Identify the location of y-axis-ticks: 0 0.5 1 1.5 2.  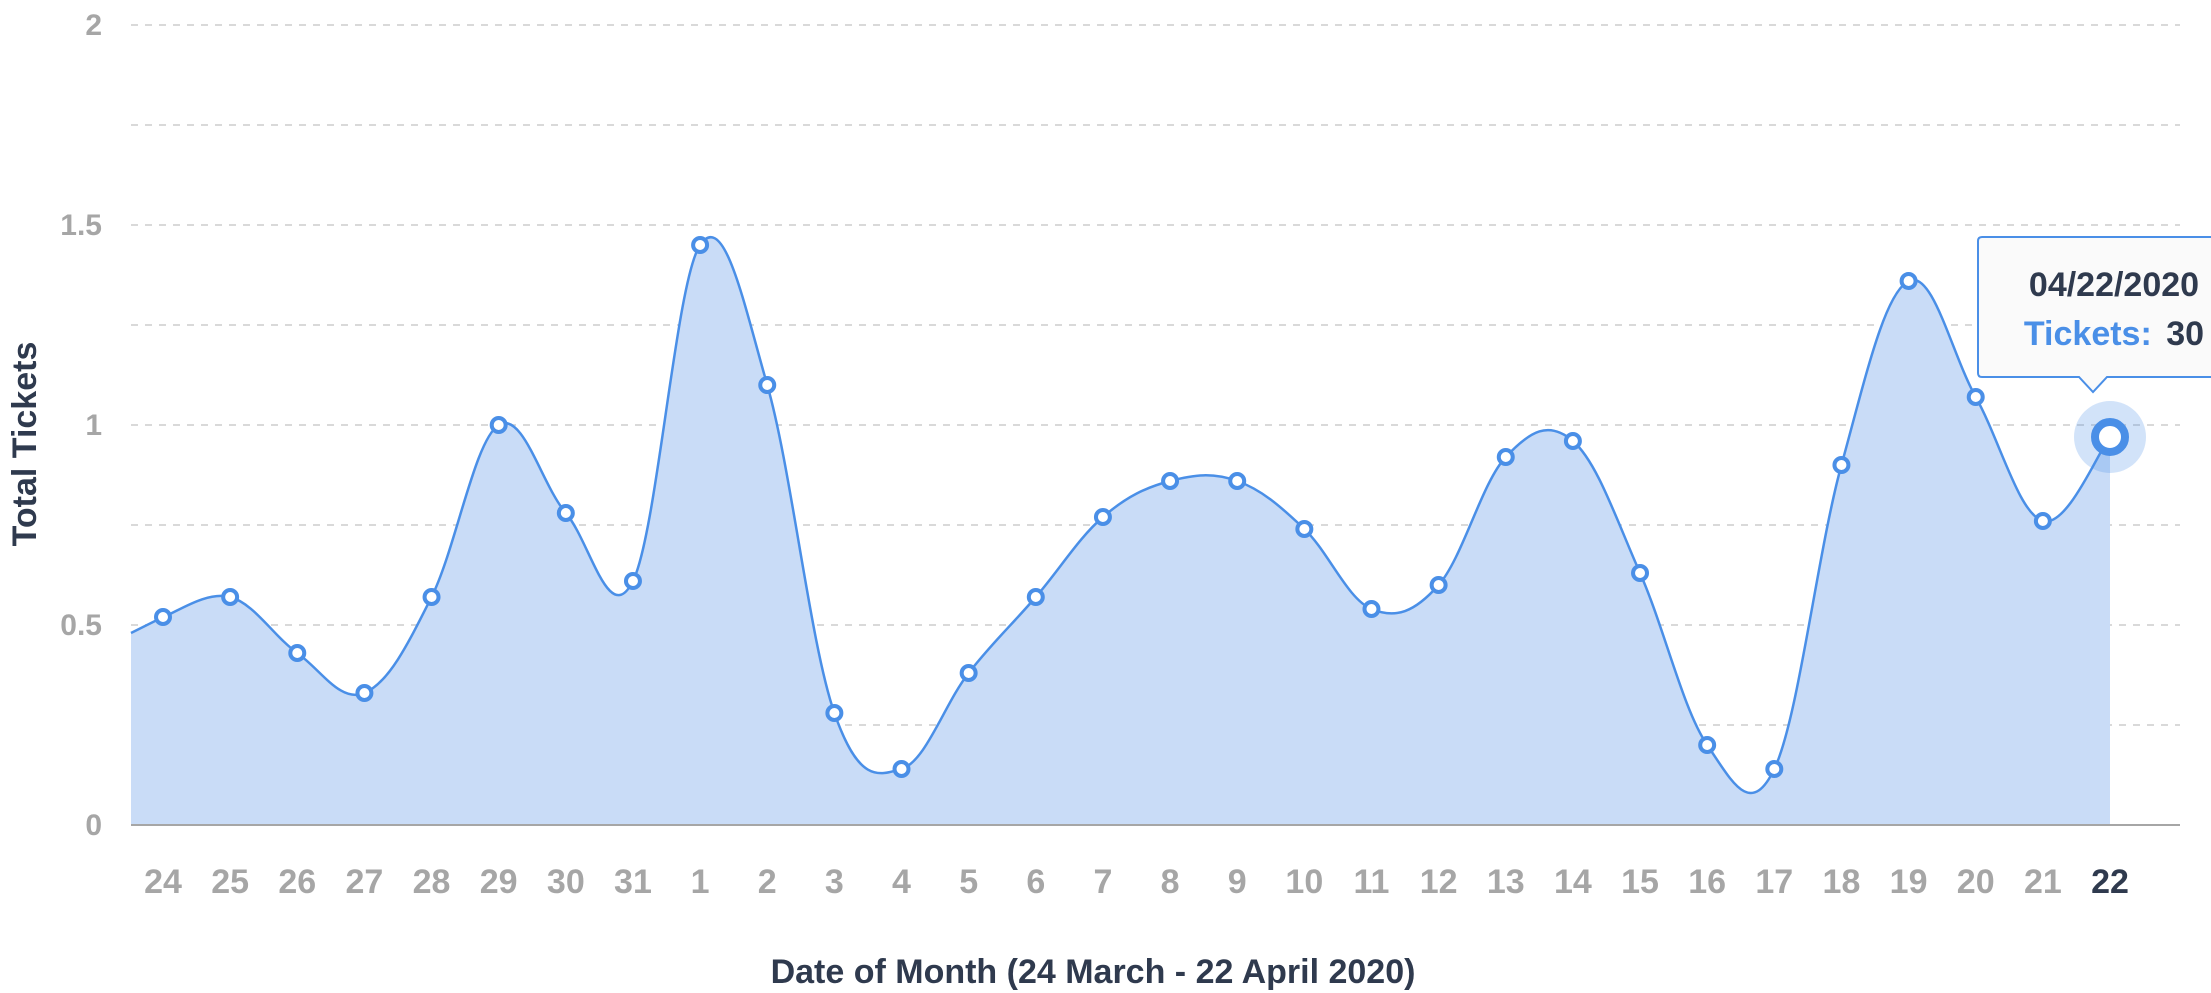
(81, 425).